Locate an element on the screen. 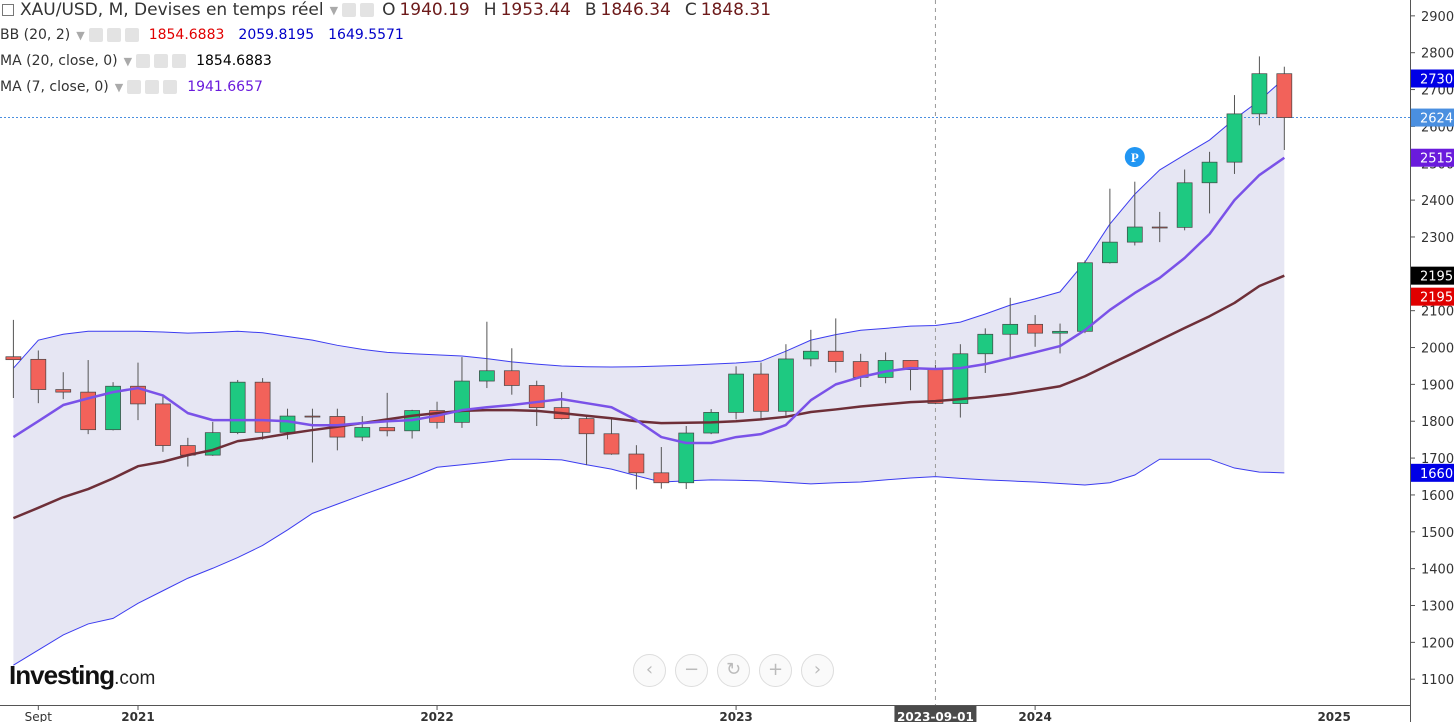 The image size is (1454, 722). x-tick-label: 2025 is located at coordinates (1333, 716).